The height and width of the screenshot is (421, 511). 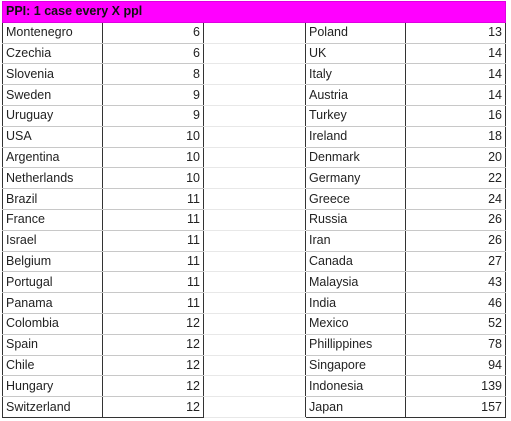 What do you see at coordinates (455, 199) in the screenshot?
I see `right-value-cell: 24` at bounding box center [455, 199].